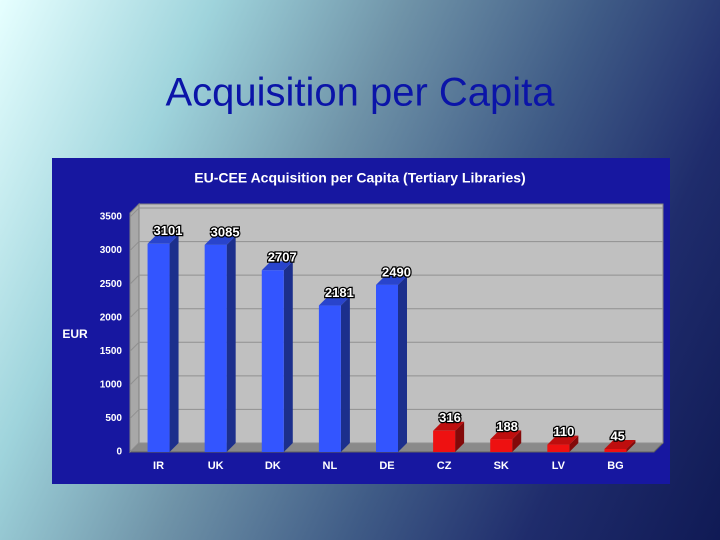 Image resolution: width=720 pixels, height=540 pixels. I want to click on x-tick-label: UK, so click(216, 466).